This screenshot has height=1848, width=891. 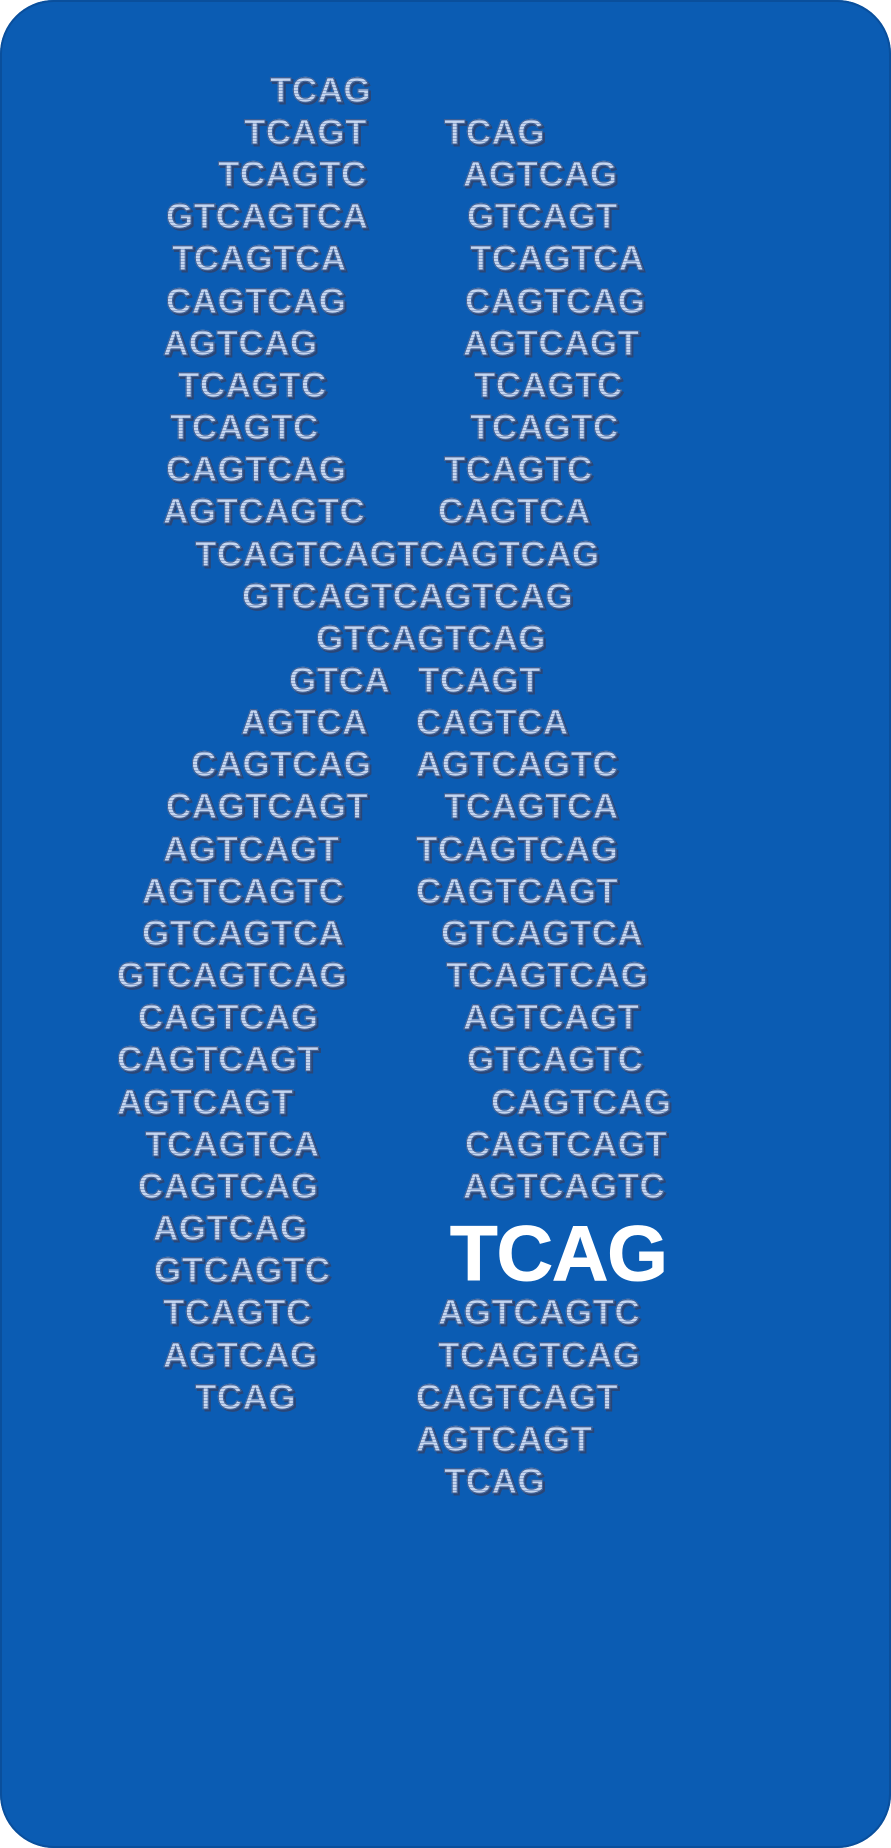 I want to click on sequence-text: GTCA, so click(x=339, y=680).